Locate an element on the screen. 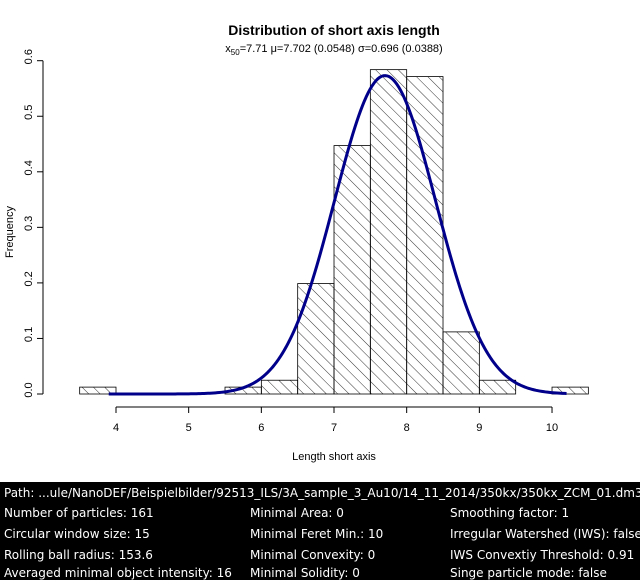 Image resolution: width=640 pixels, height=580 pixels. y-axis-label: Frequency is located at coordinates (10, 232).